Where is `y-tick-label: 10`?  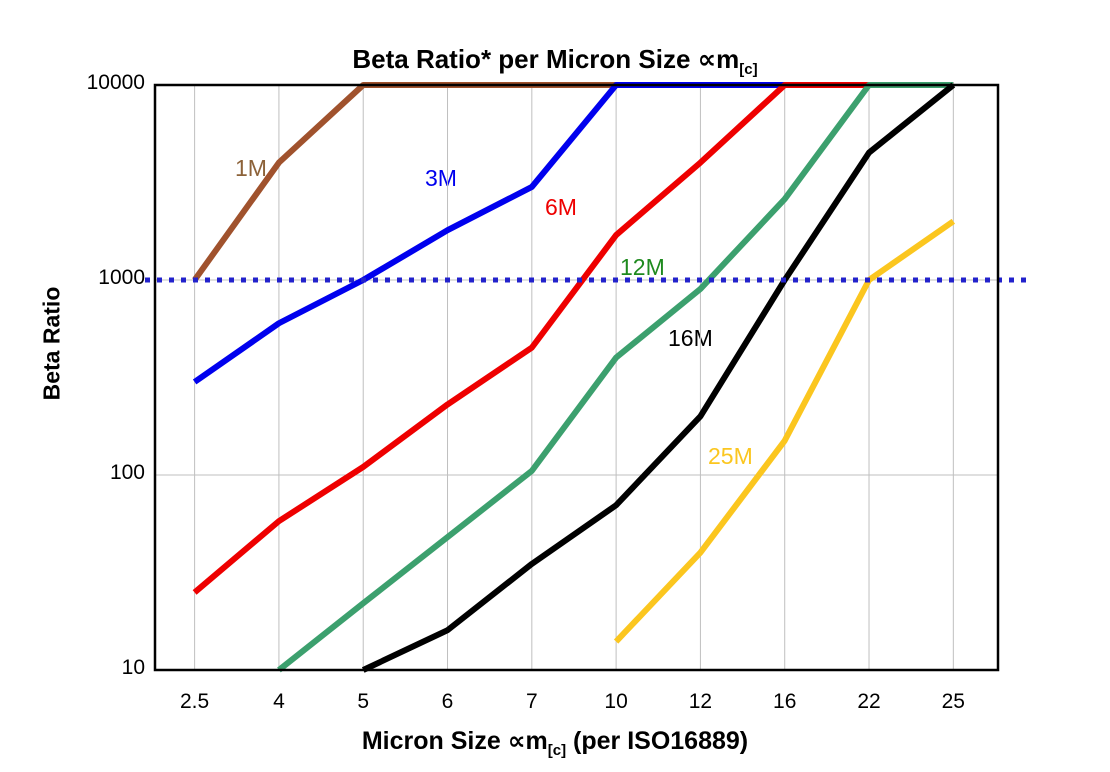
y-tick-label: 10 is located at coordinates (133, 667).